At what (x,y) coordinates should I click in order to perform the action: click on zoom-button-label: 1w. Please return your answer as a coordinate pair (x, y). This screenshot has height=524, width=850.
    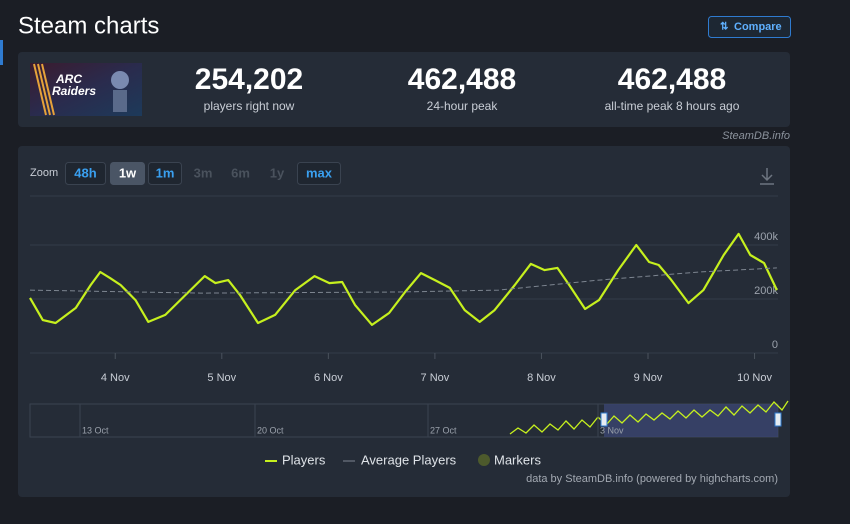
    Looking at the image, I should click on (128, 172).